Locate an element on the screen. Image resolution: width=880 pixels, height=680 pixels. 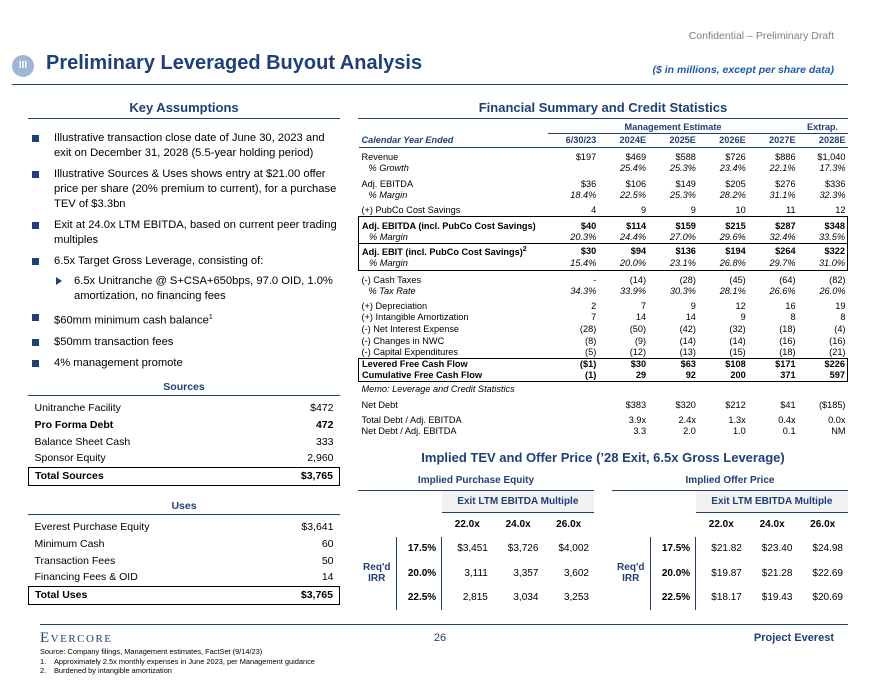
column: 2025E is located at coordinates (673, 141).